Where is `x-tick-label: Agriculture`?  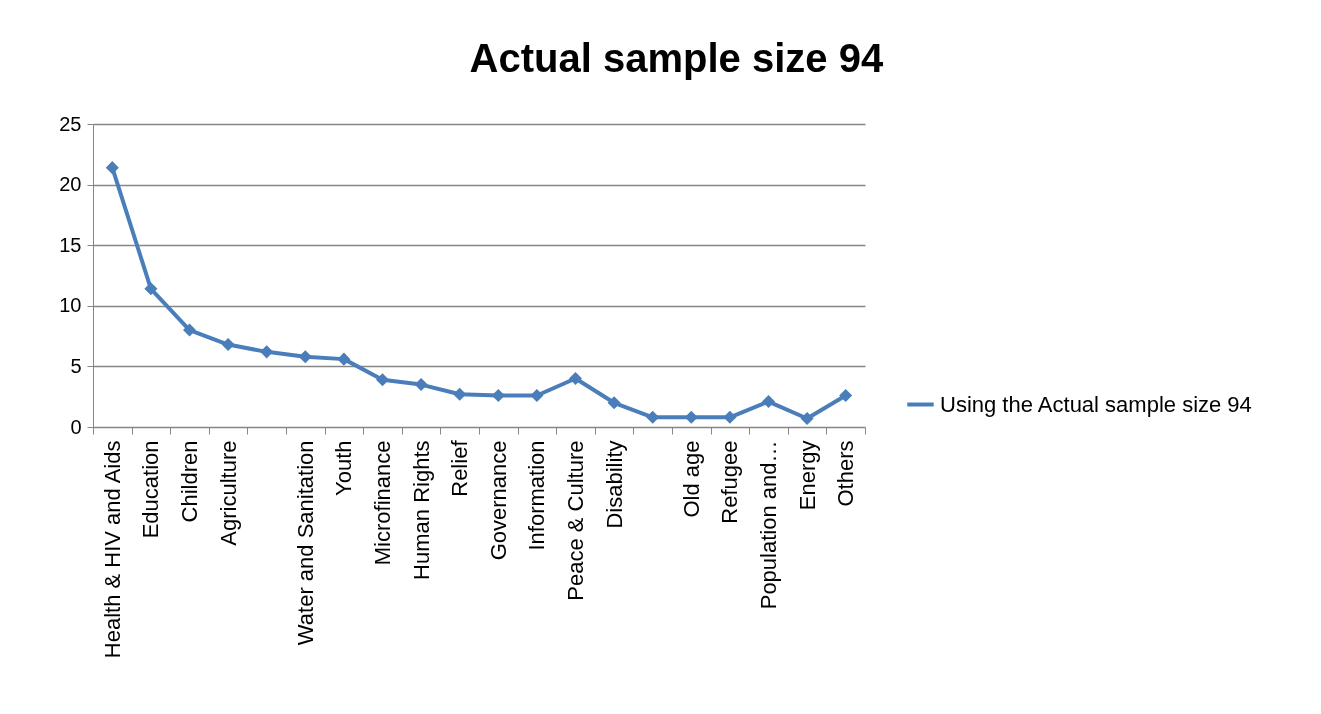
x-tick-label: Agriculture is located at coordinates (228, 493).